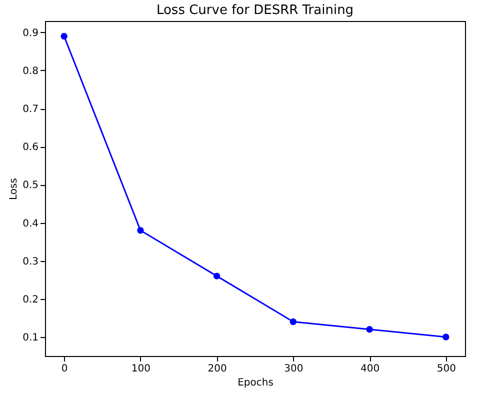  What do you see at coordinates (30, 300) in the screenshot?
I see `y-tick-label: 0.2` at bounding box center [30, 300].